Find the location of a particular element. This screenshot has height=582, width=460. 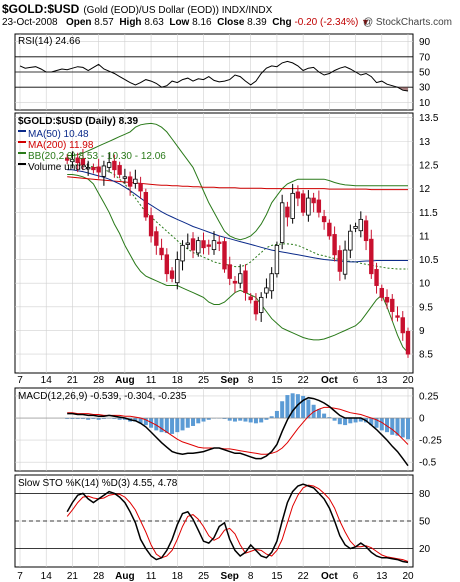

x-axis-label: 14 is located at coordinates (47, 380).